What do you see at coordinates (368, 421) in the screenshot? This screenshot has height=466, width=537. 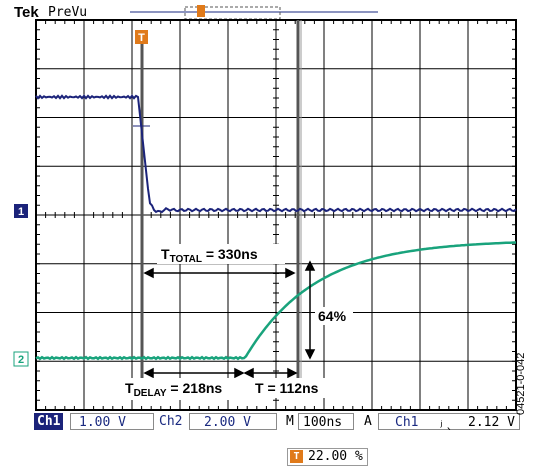 I see `trigger-label: A` at bounding box center [368, 421].